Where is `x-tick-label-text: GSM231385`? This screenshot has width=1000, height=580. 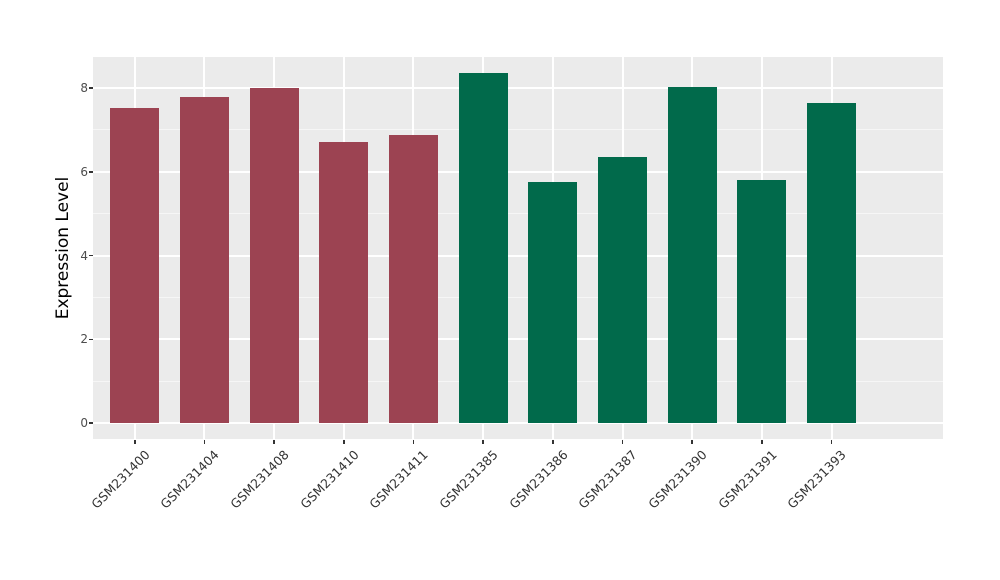 x-tick-label-text: GSM231385 is located at coordinates (468, 479).